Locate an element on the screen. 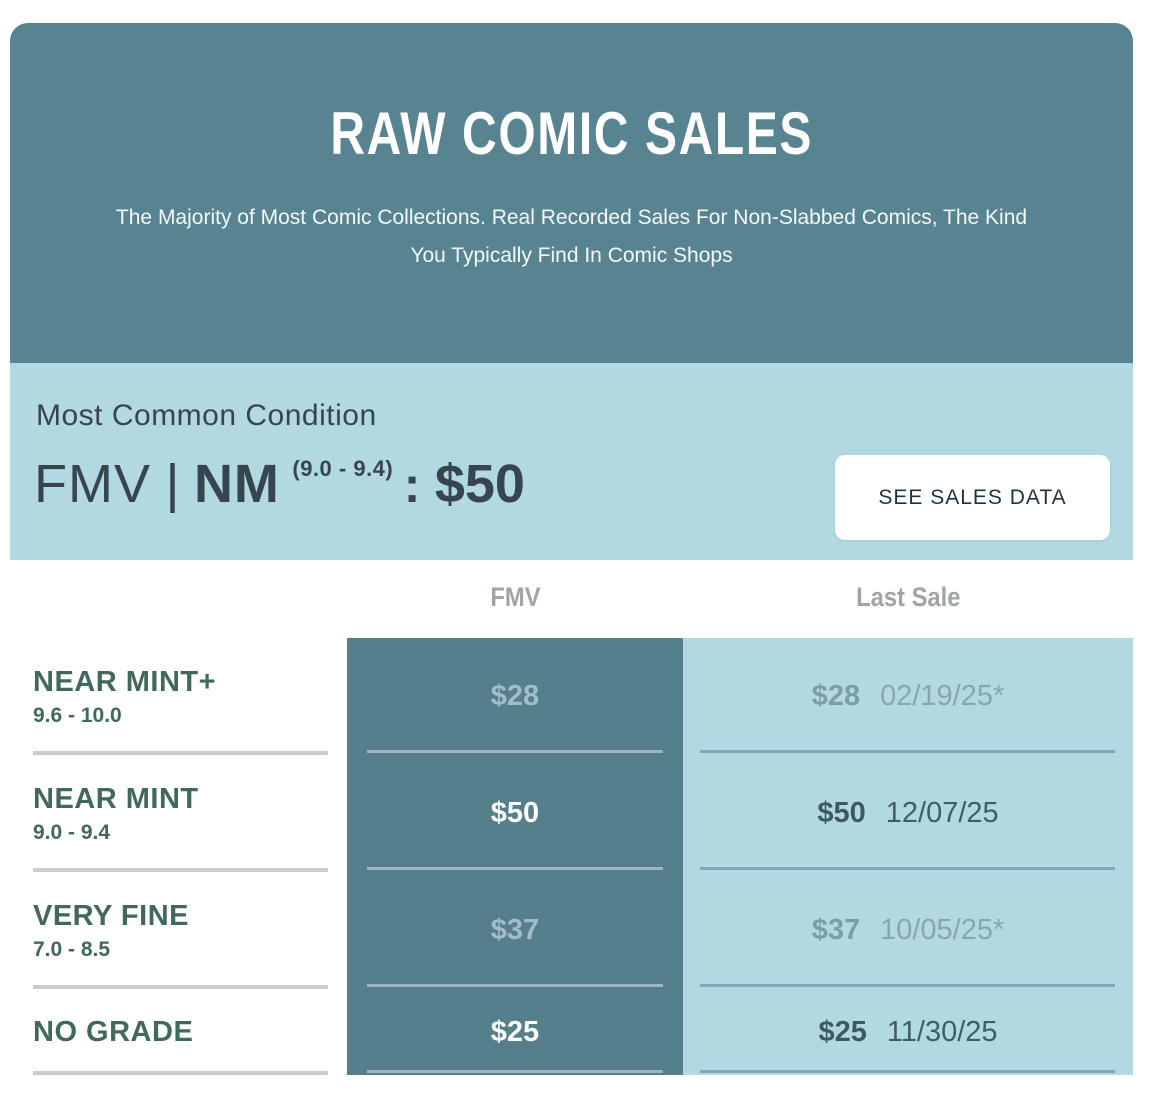  last-sale-price: $50 is located at coordinates (841, 813).